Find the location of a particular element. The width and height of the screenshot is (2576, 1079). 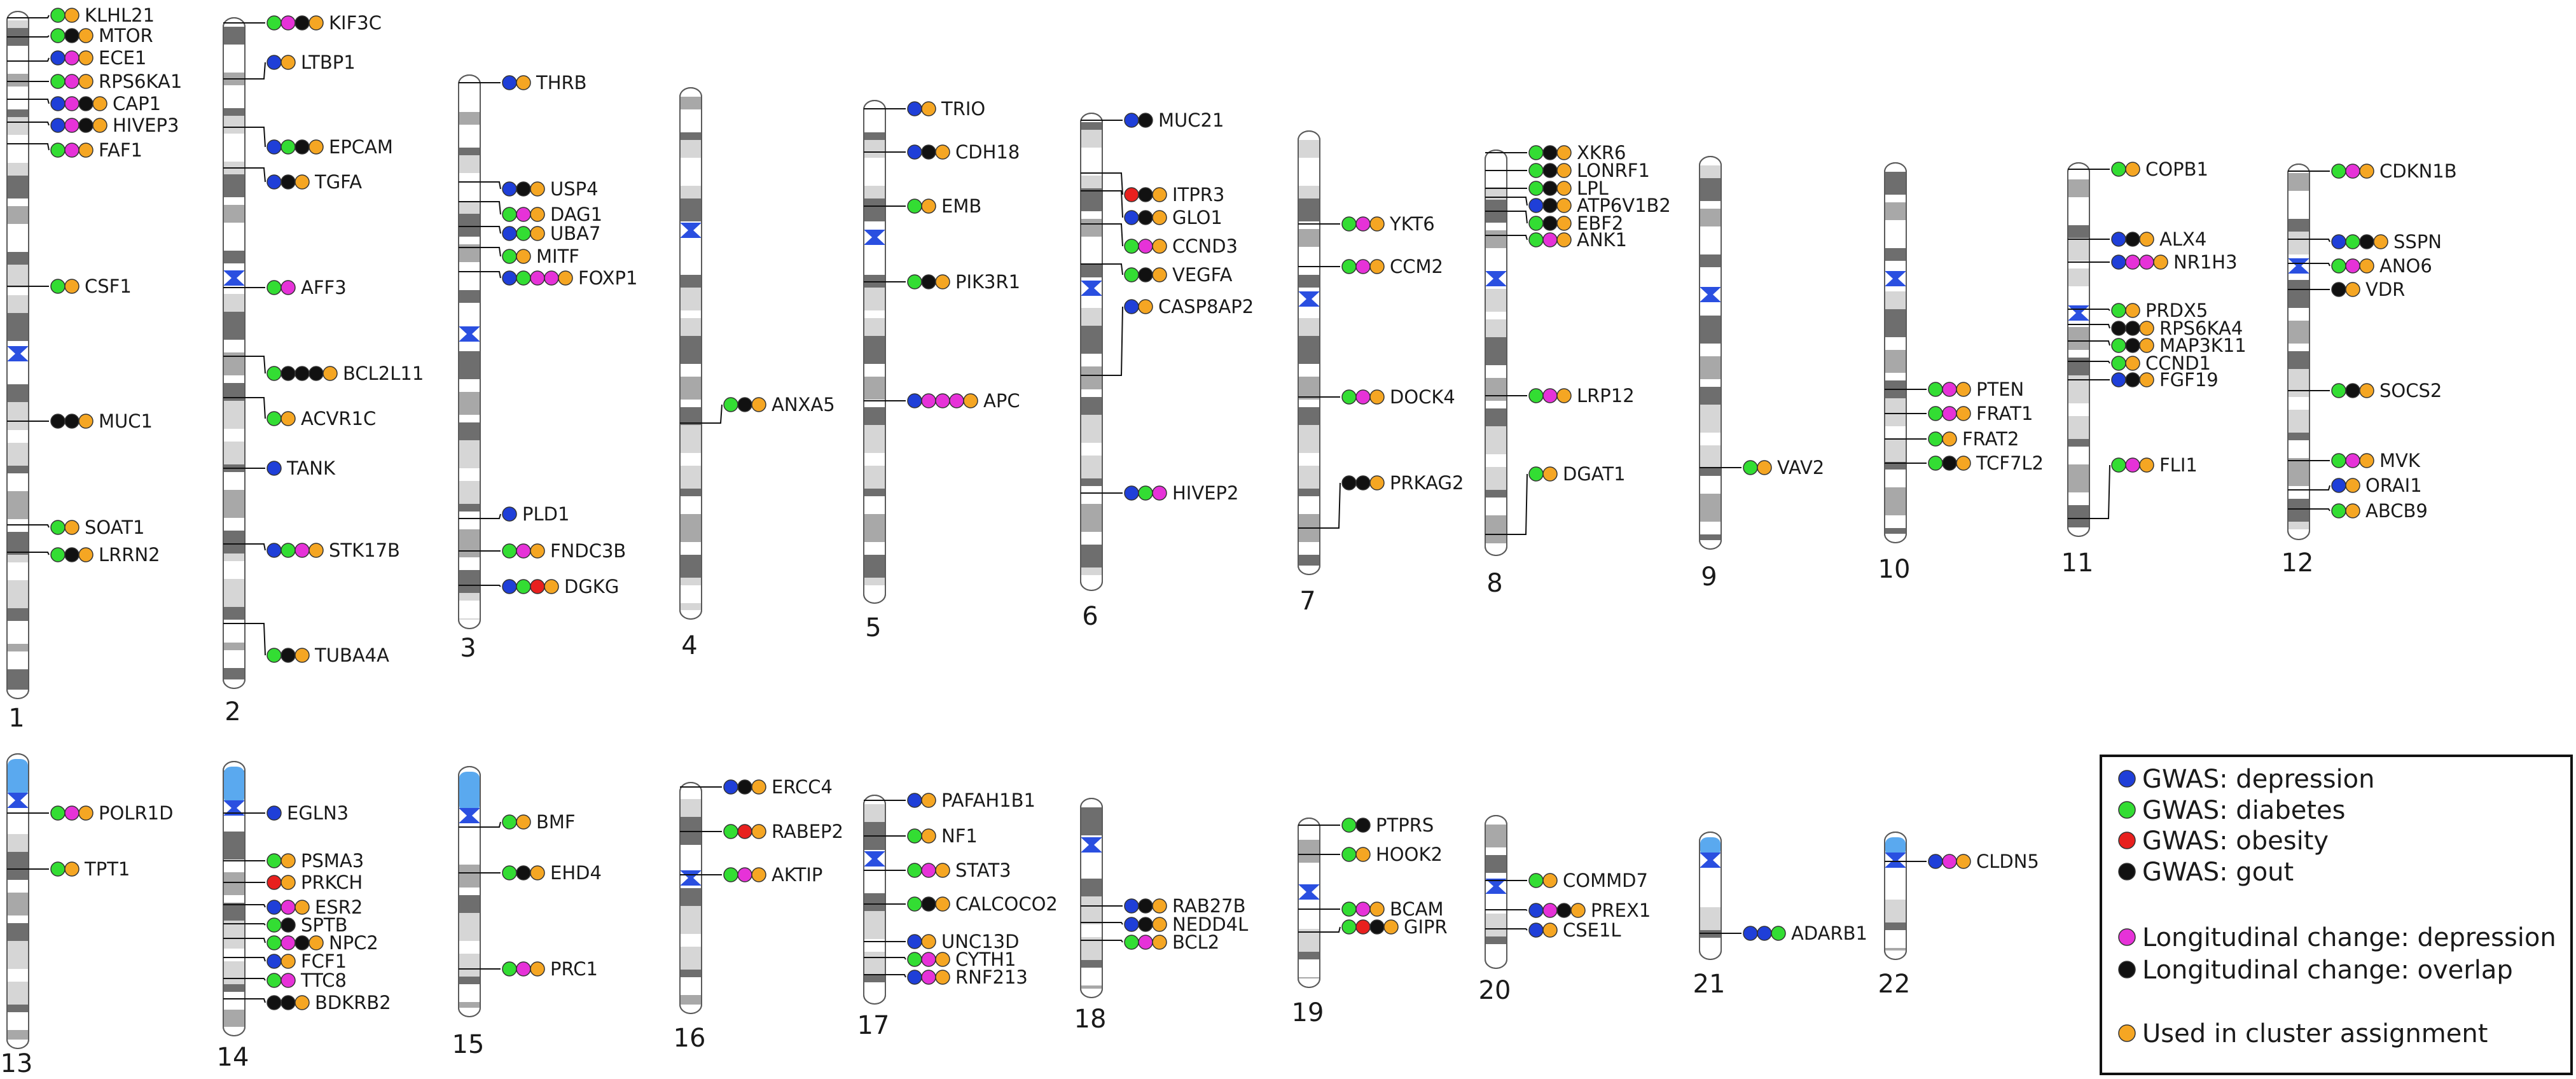

gene-label: CASP8AP2 is located at coordinates (1206, 307).